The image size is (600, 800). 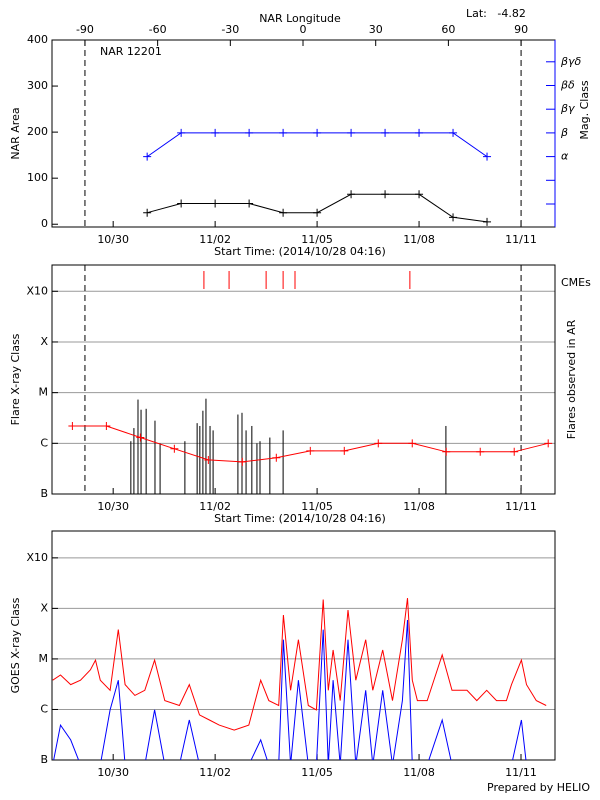 What do you see at coordinates (538, 787) in the screenshot?
I see `footer: Prepared by HELIO` at bounding box center [538, 787].